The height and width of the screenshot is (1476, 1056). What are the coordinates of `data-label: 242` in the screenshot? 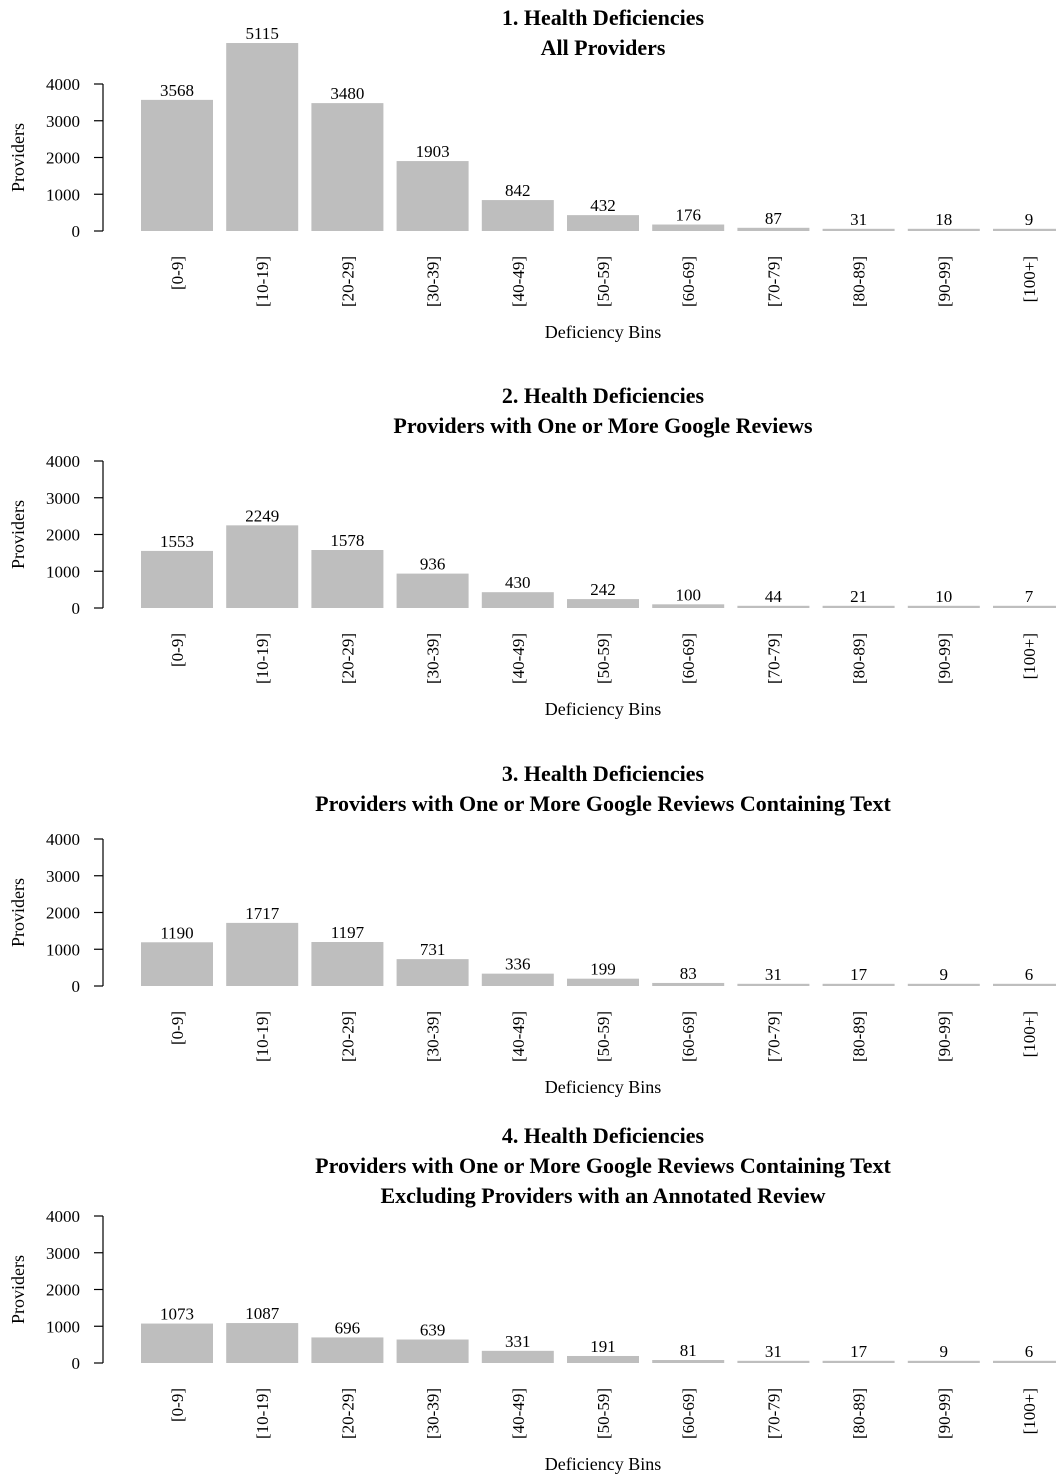 It's located at (603, 589).